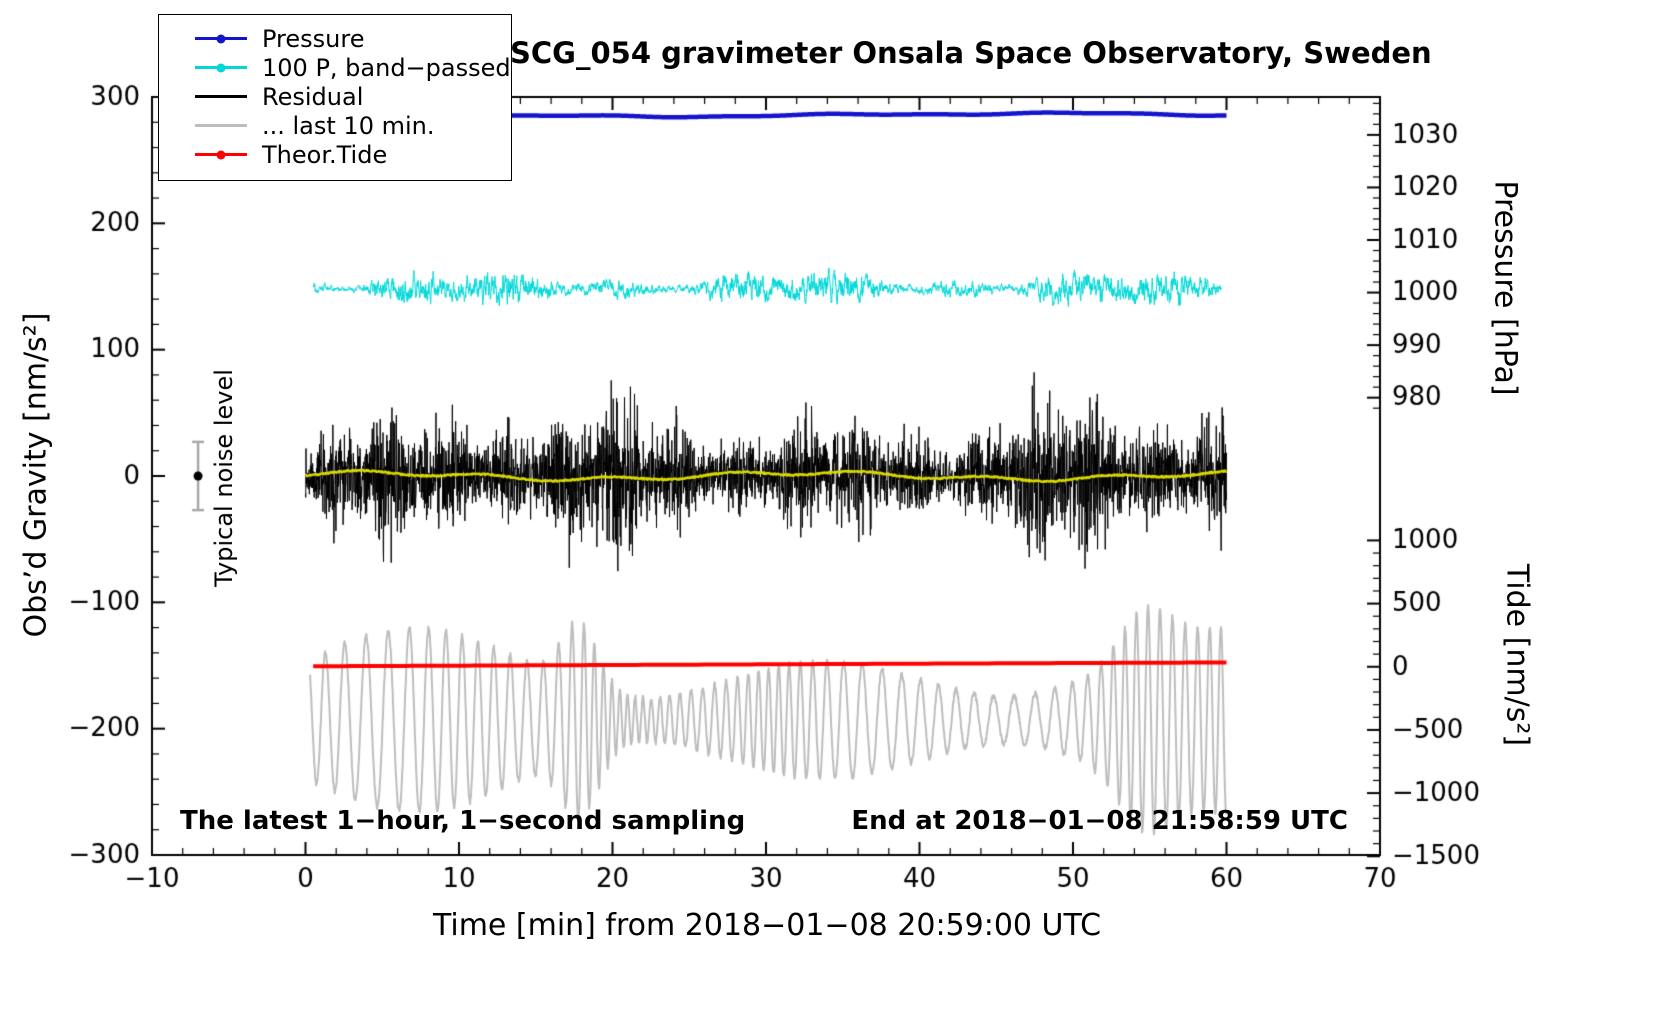 The image size is (1660, 1020). I want to click on bandpassed-dot-icon, so click(221, 67).